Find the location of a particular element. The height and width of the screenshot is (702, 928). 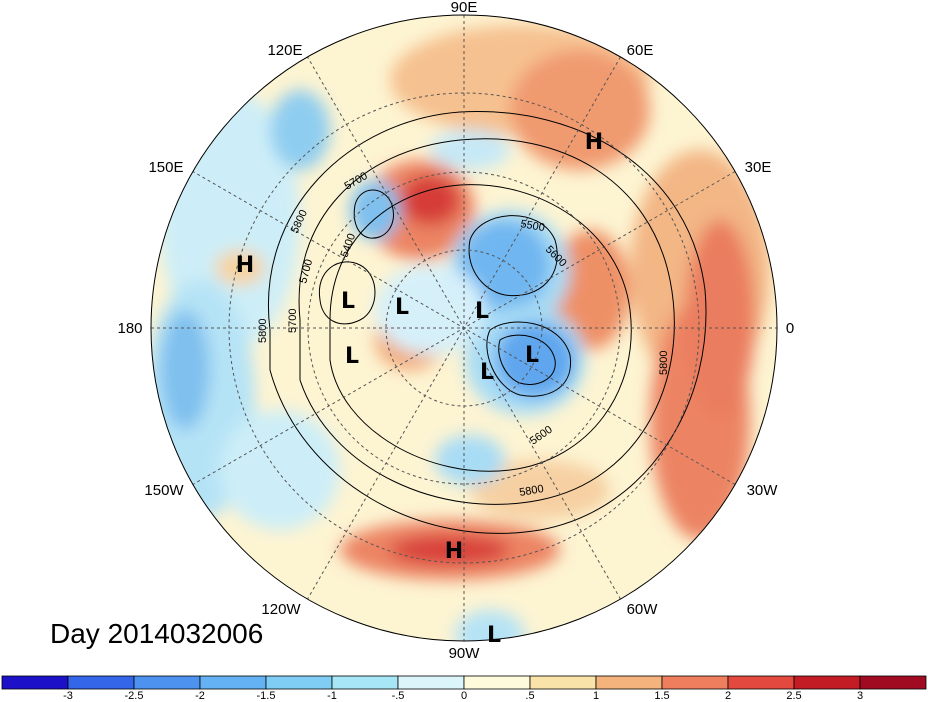

date-value: 2014032006 is located at coordinates (185, 633).